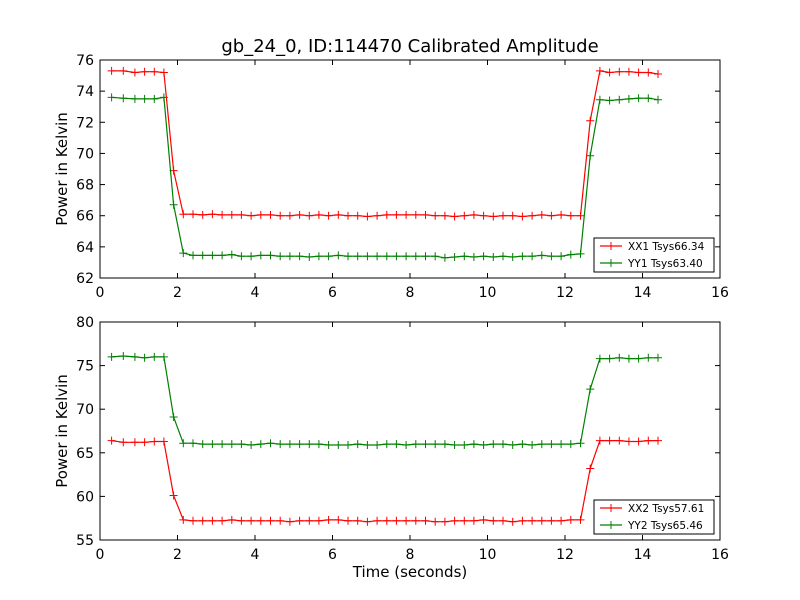 This screenshot has height=600, width=800. Describe the element at coordinates (611, 263) in the screenshot. I see `legend-marker-yy1` at that location.